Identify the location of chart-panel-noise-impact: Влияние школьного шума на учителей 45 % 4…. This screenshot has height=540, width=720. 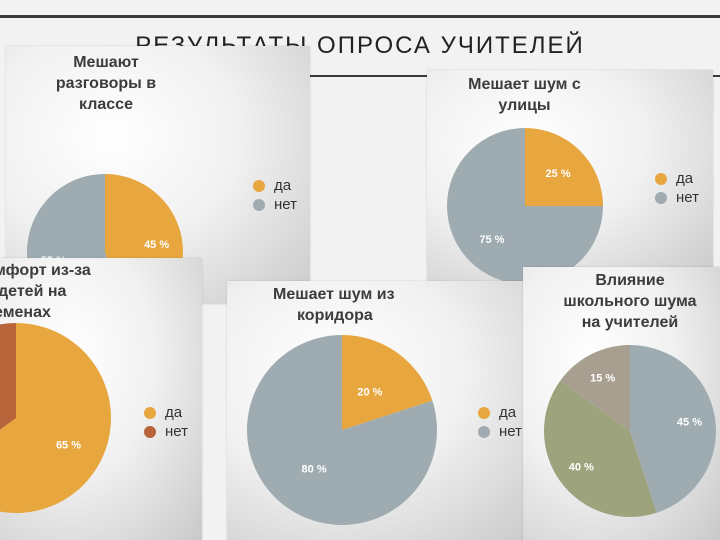
(621, 403).